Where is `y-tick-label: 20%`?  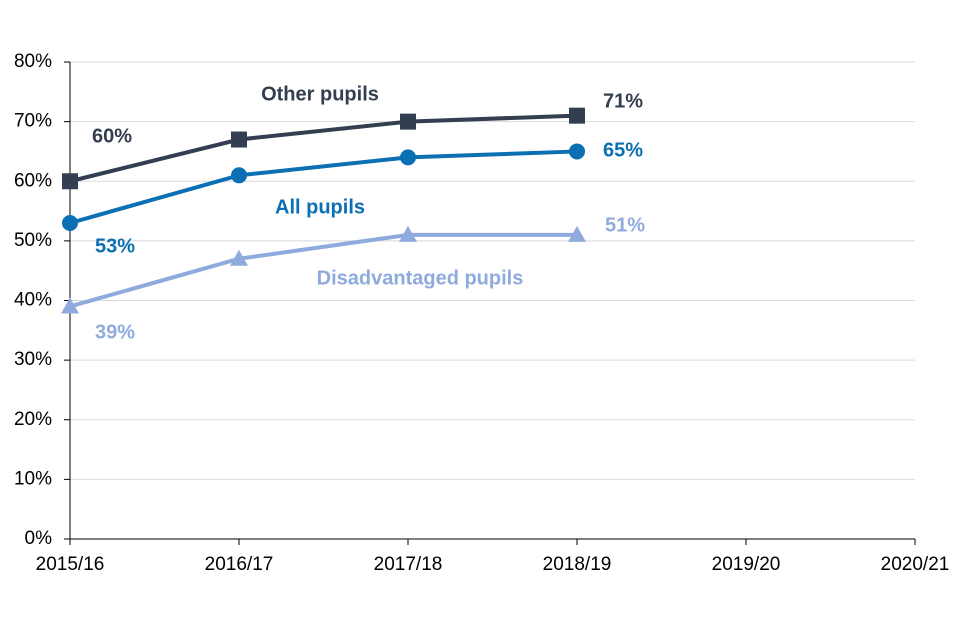 y-tick-label: 20% is located at coordinates (33, 419).